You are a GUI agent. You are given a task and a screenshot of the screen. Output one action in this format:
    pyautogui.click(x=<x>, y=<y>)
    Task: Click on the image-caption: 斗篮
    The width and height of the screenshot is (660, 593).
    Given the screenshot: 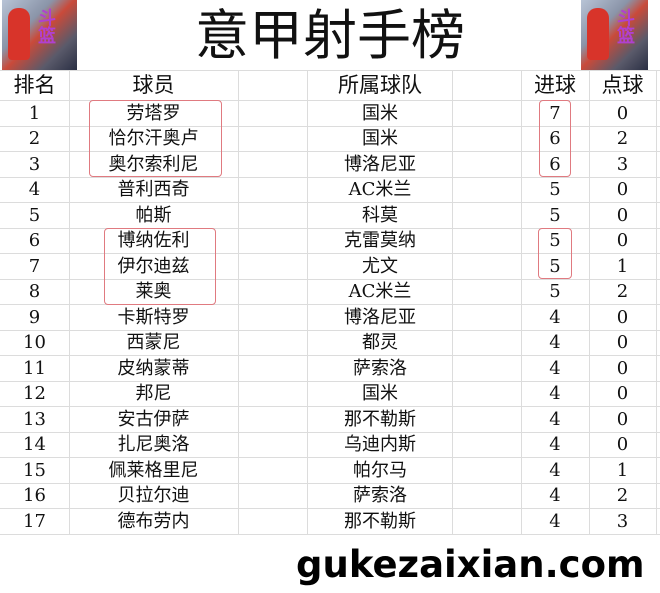 What is the action you would take?
    pyautogui.click(x=624, y=26)
    